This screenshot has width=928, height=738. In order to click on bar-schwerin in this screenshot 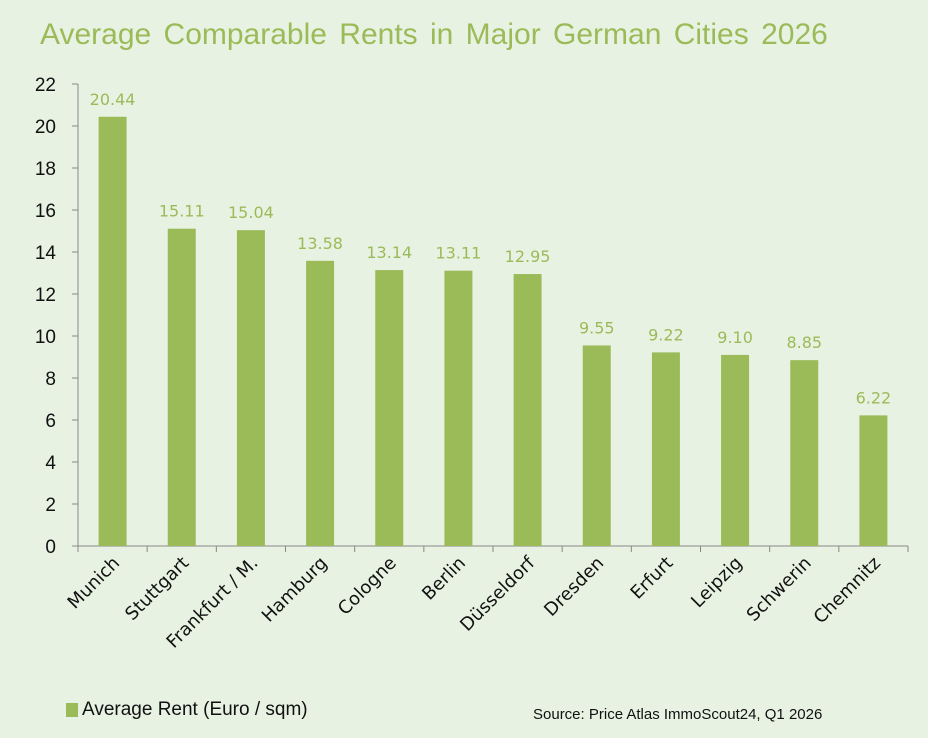, I will do `click(804, 453)`.